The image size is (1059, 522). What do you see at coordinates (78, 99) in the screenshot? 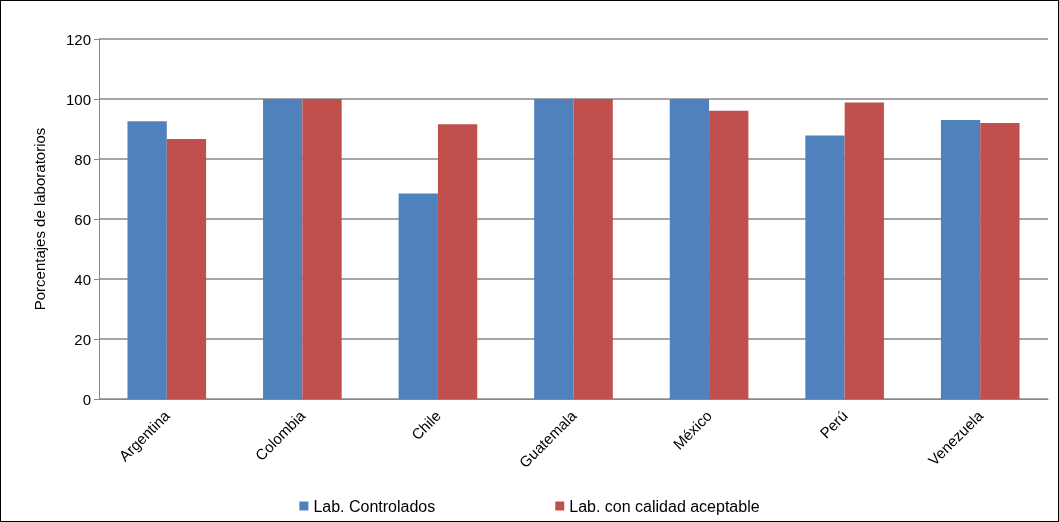
I see `y-tick-label: 100` at bounding box center [78, 99].